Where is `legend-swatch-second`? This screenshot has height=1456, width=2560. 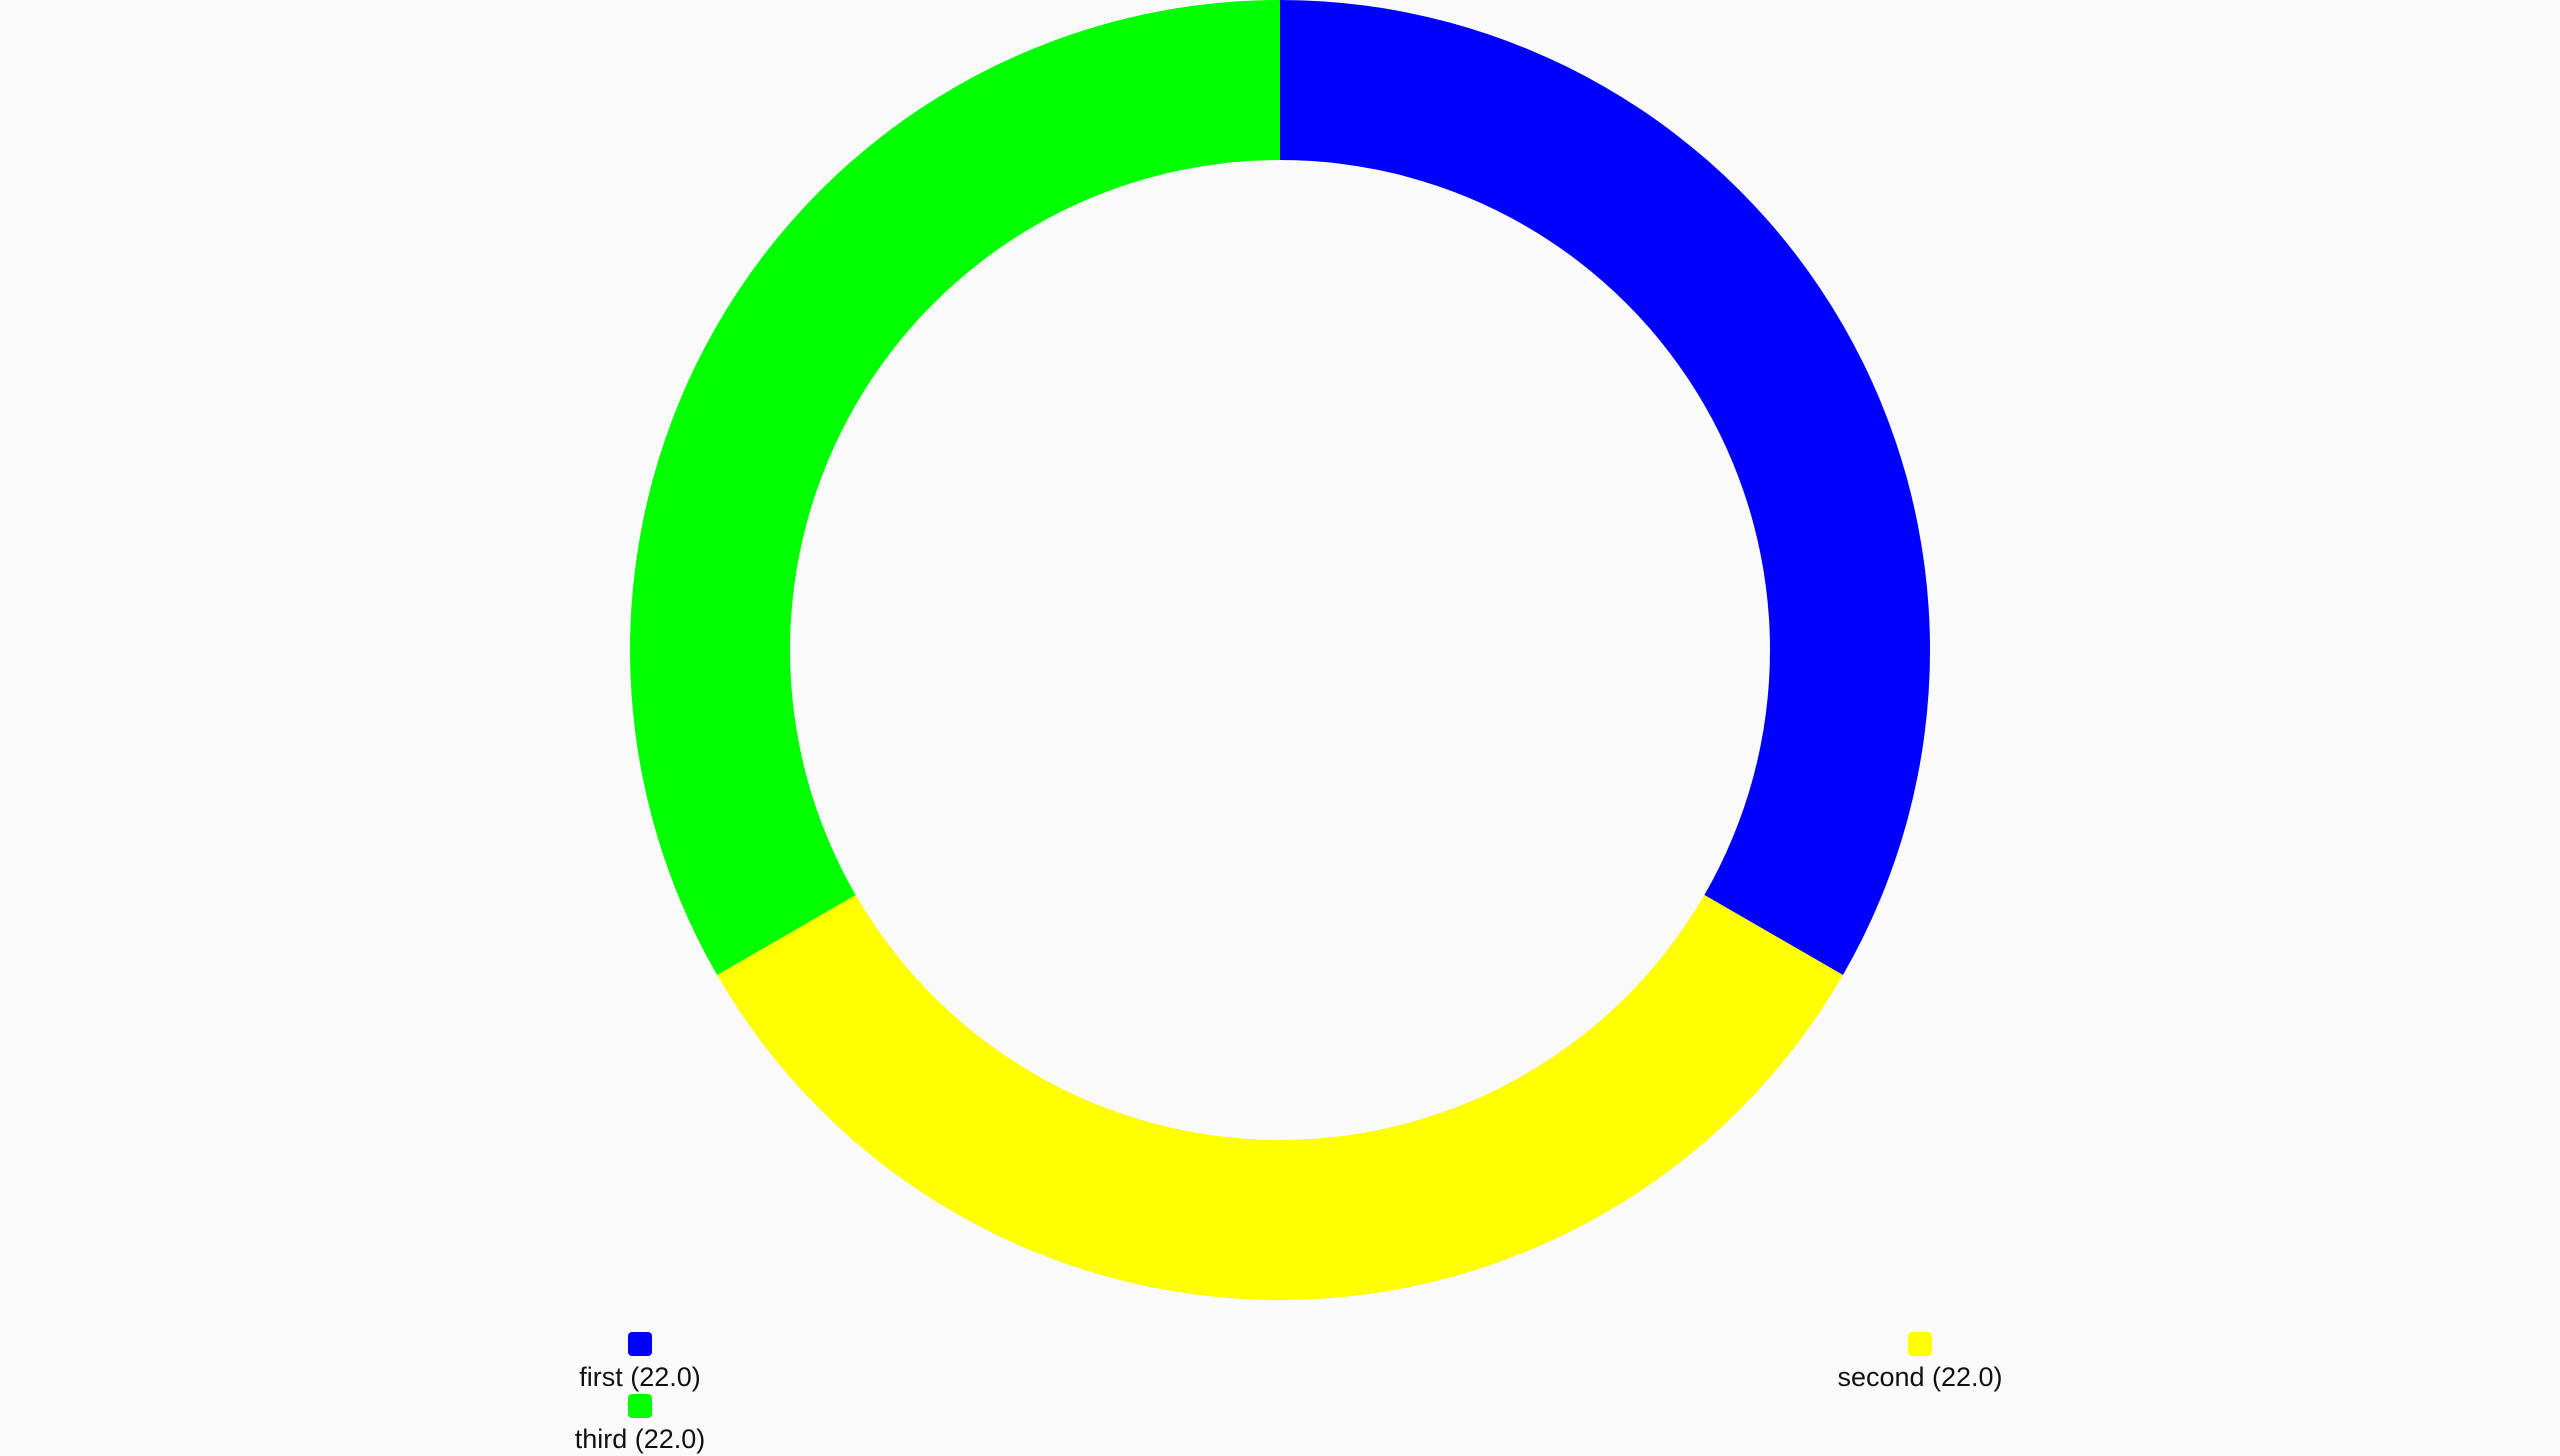
legend-swatch-second is located at coordinates (1920, 1344).